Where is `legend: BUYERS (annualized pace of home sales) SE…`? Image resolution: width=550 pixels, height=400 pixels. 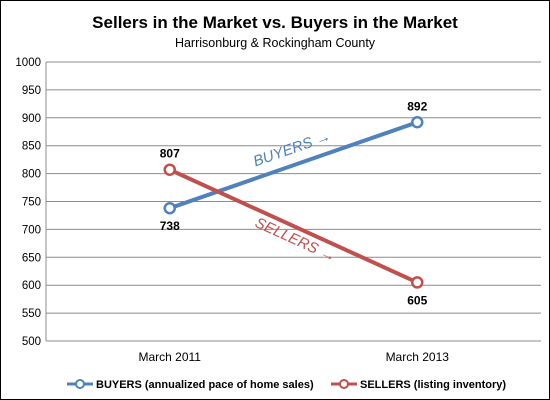 legend: BUYERS (annualized pace of home sales) SE… is located at coordinates (286, 385).